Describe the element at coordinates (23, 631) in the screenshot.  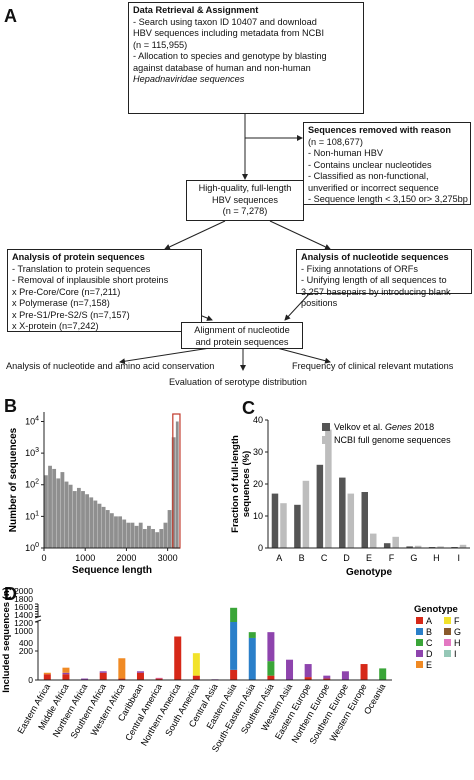
I see `y-tick-label: 1000` at that location.